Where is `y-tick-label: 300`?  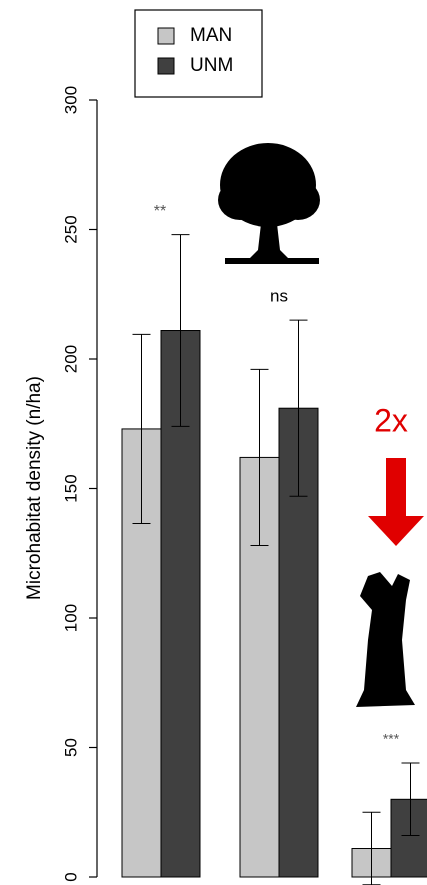 y-tick-label: 300 is located at coordinates (70, 100).